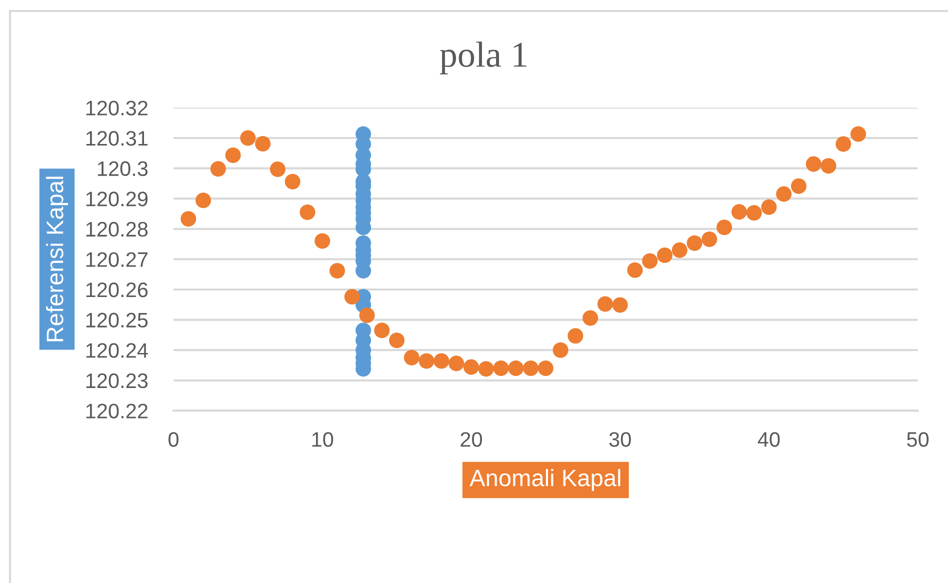 This screenshot has width=948, height=583. Describe the element at coordinates (117, 380) in the screenshot. I see `y-tick-label: 120.23` at that location.